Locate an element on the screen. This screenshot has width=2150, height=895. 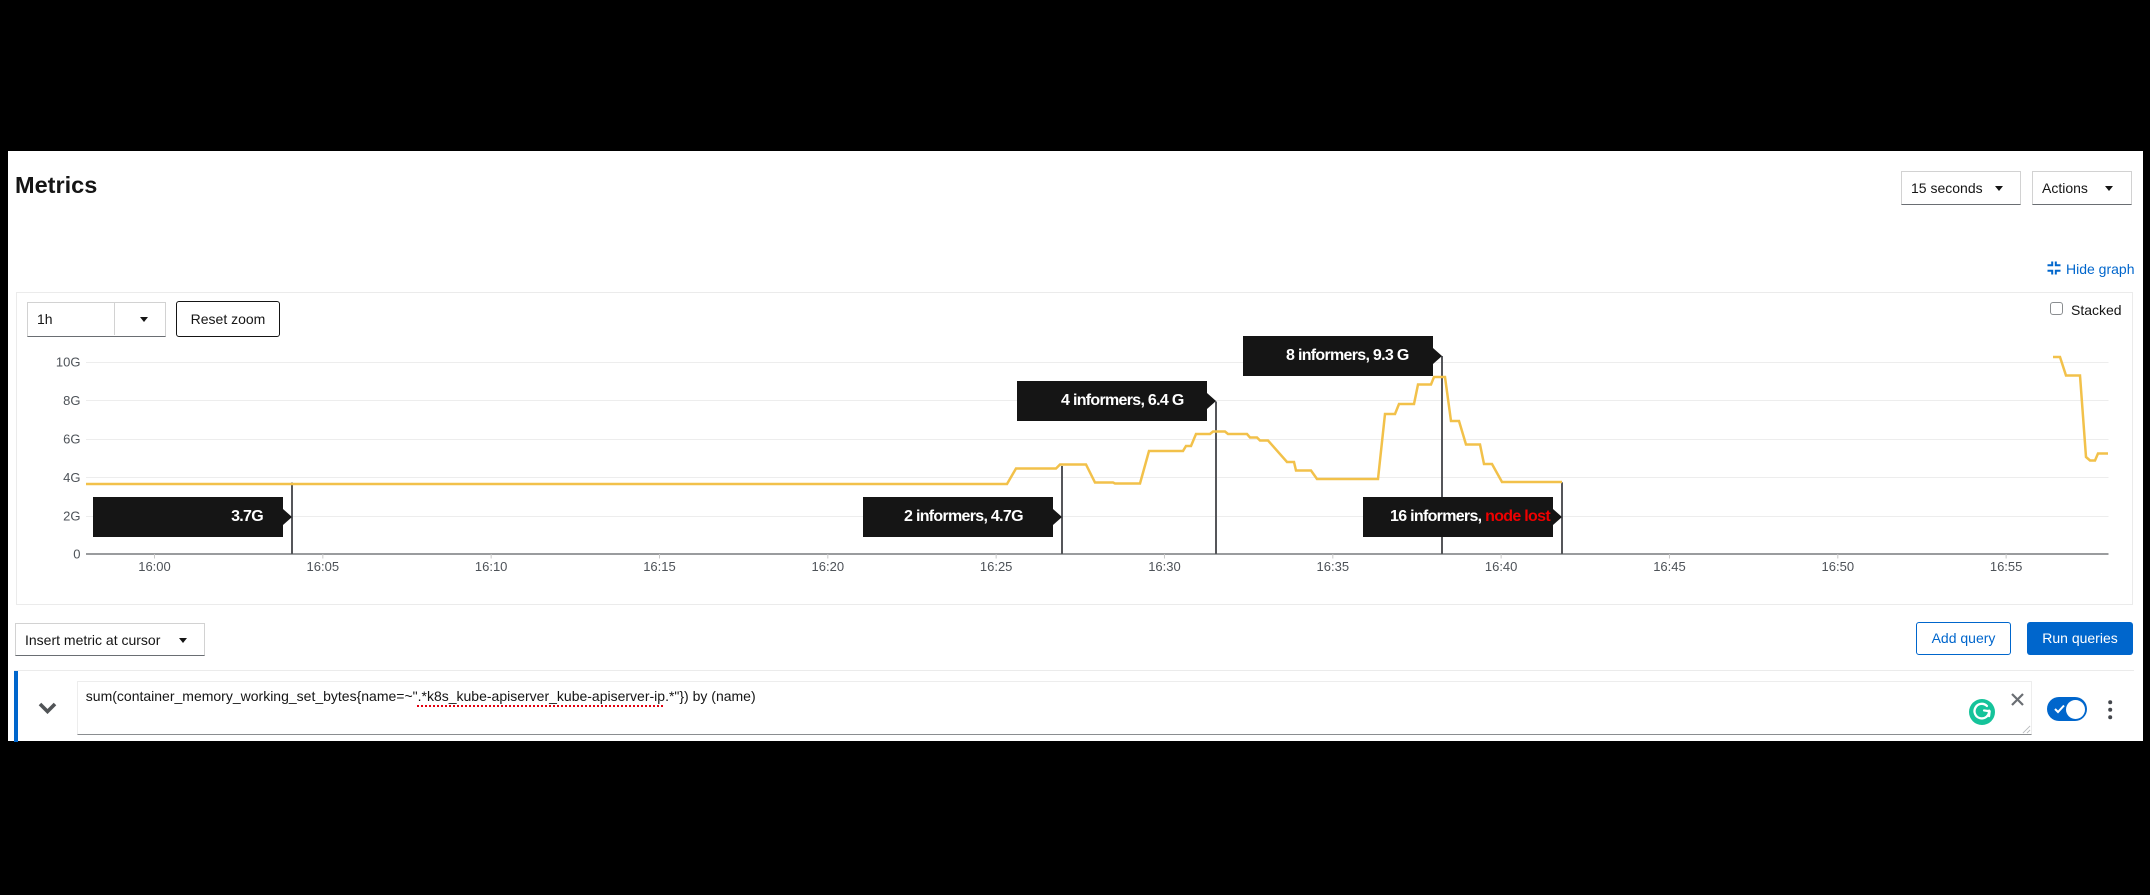
svg-text: 16:20 is located at coordinates (828, 566).